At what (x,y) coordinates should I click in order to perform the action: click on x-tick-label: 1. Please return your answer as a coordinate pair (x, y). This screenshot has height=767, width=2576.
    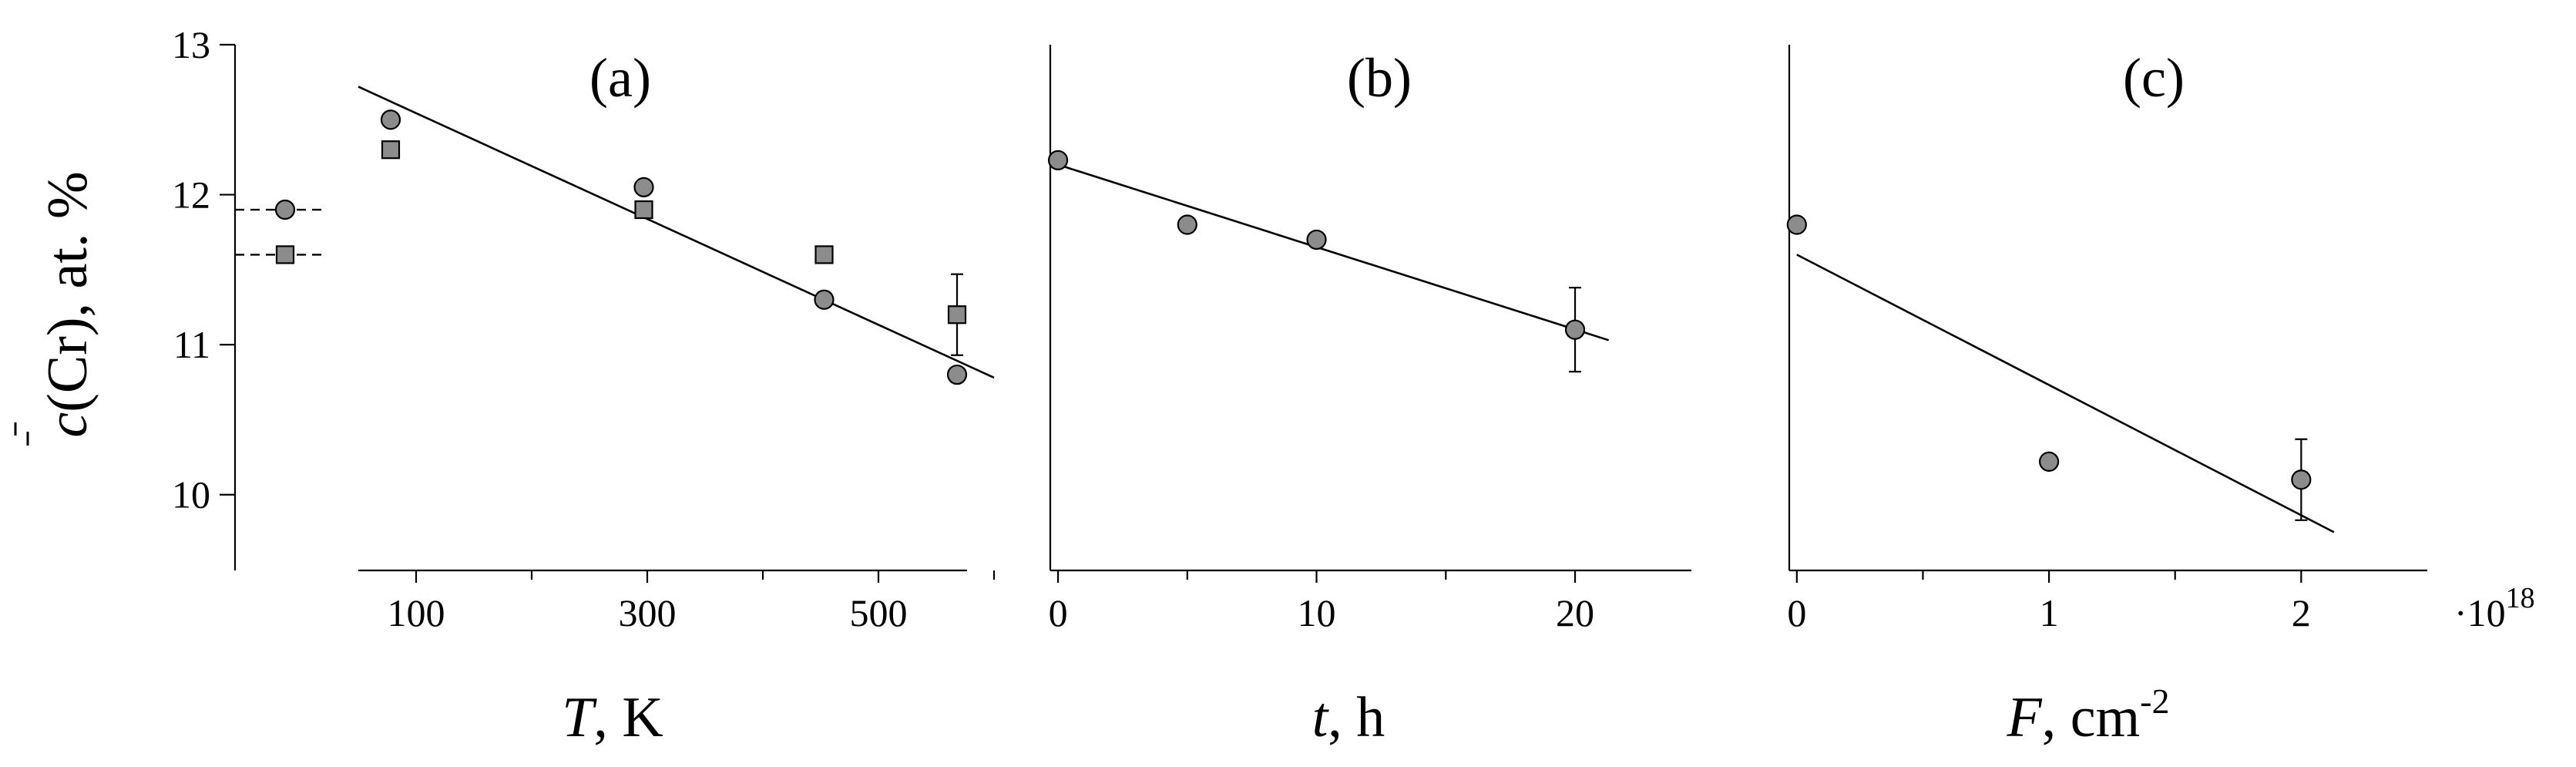
    Looking at the image, I should click on (2049, 612).